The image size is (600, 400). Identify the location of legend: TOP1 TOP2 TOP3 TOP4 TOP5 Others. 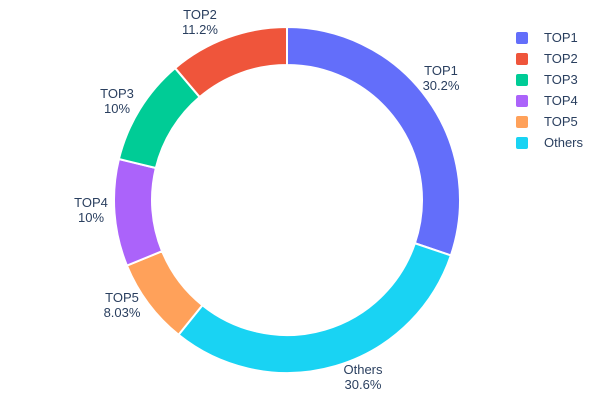
(550, 90).